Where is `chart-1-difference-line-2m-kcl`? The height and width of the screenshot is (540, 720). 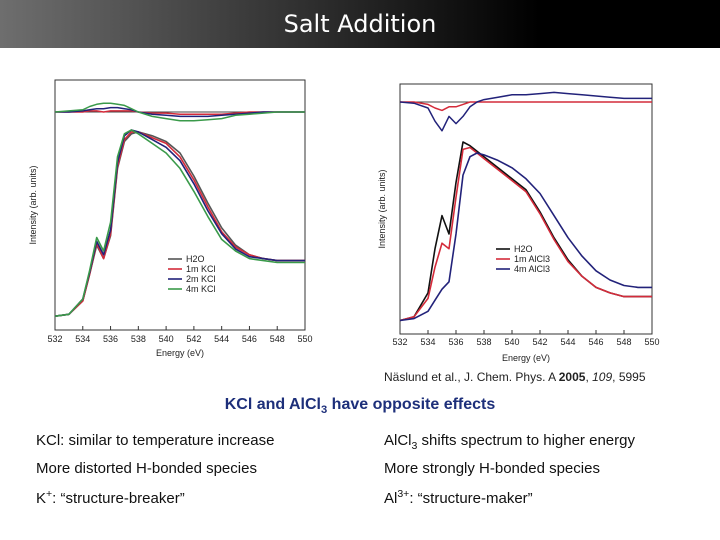
chart-1-difference-line-2m-kcl is located at coordinates (180, 112).